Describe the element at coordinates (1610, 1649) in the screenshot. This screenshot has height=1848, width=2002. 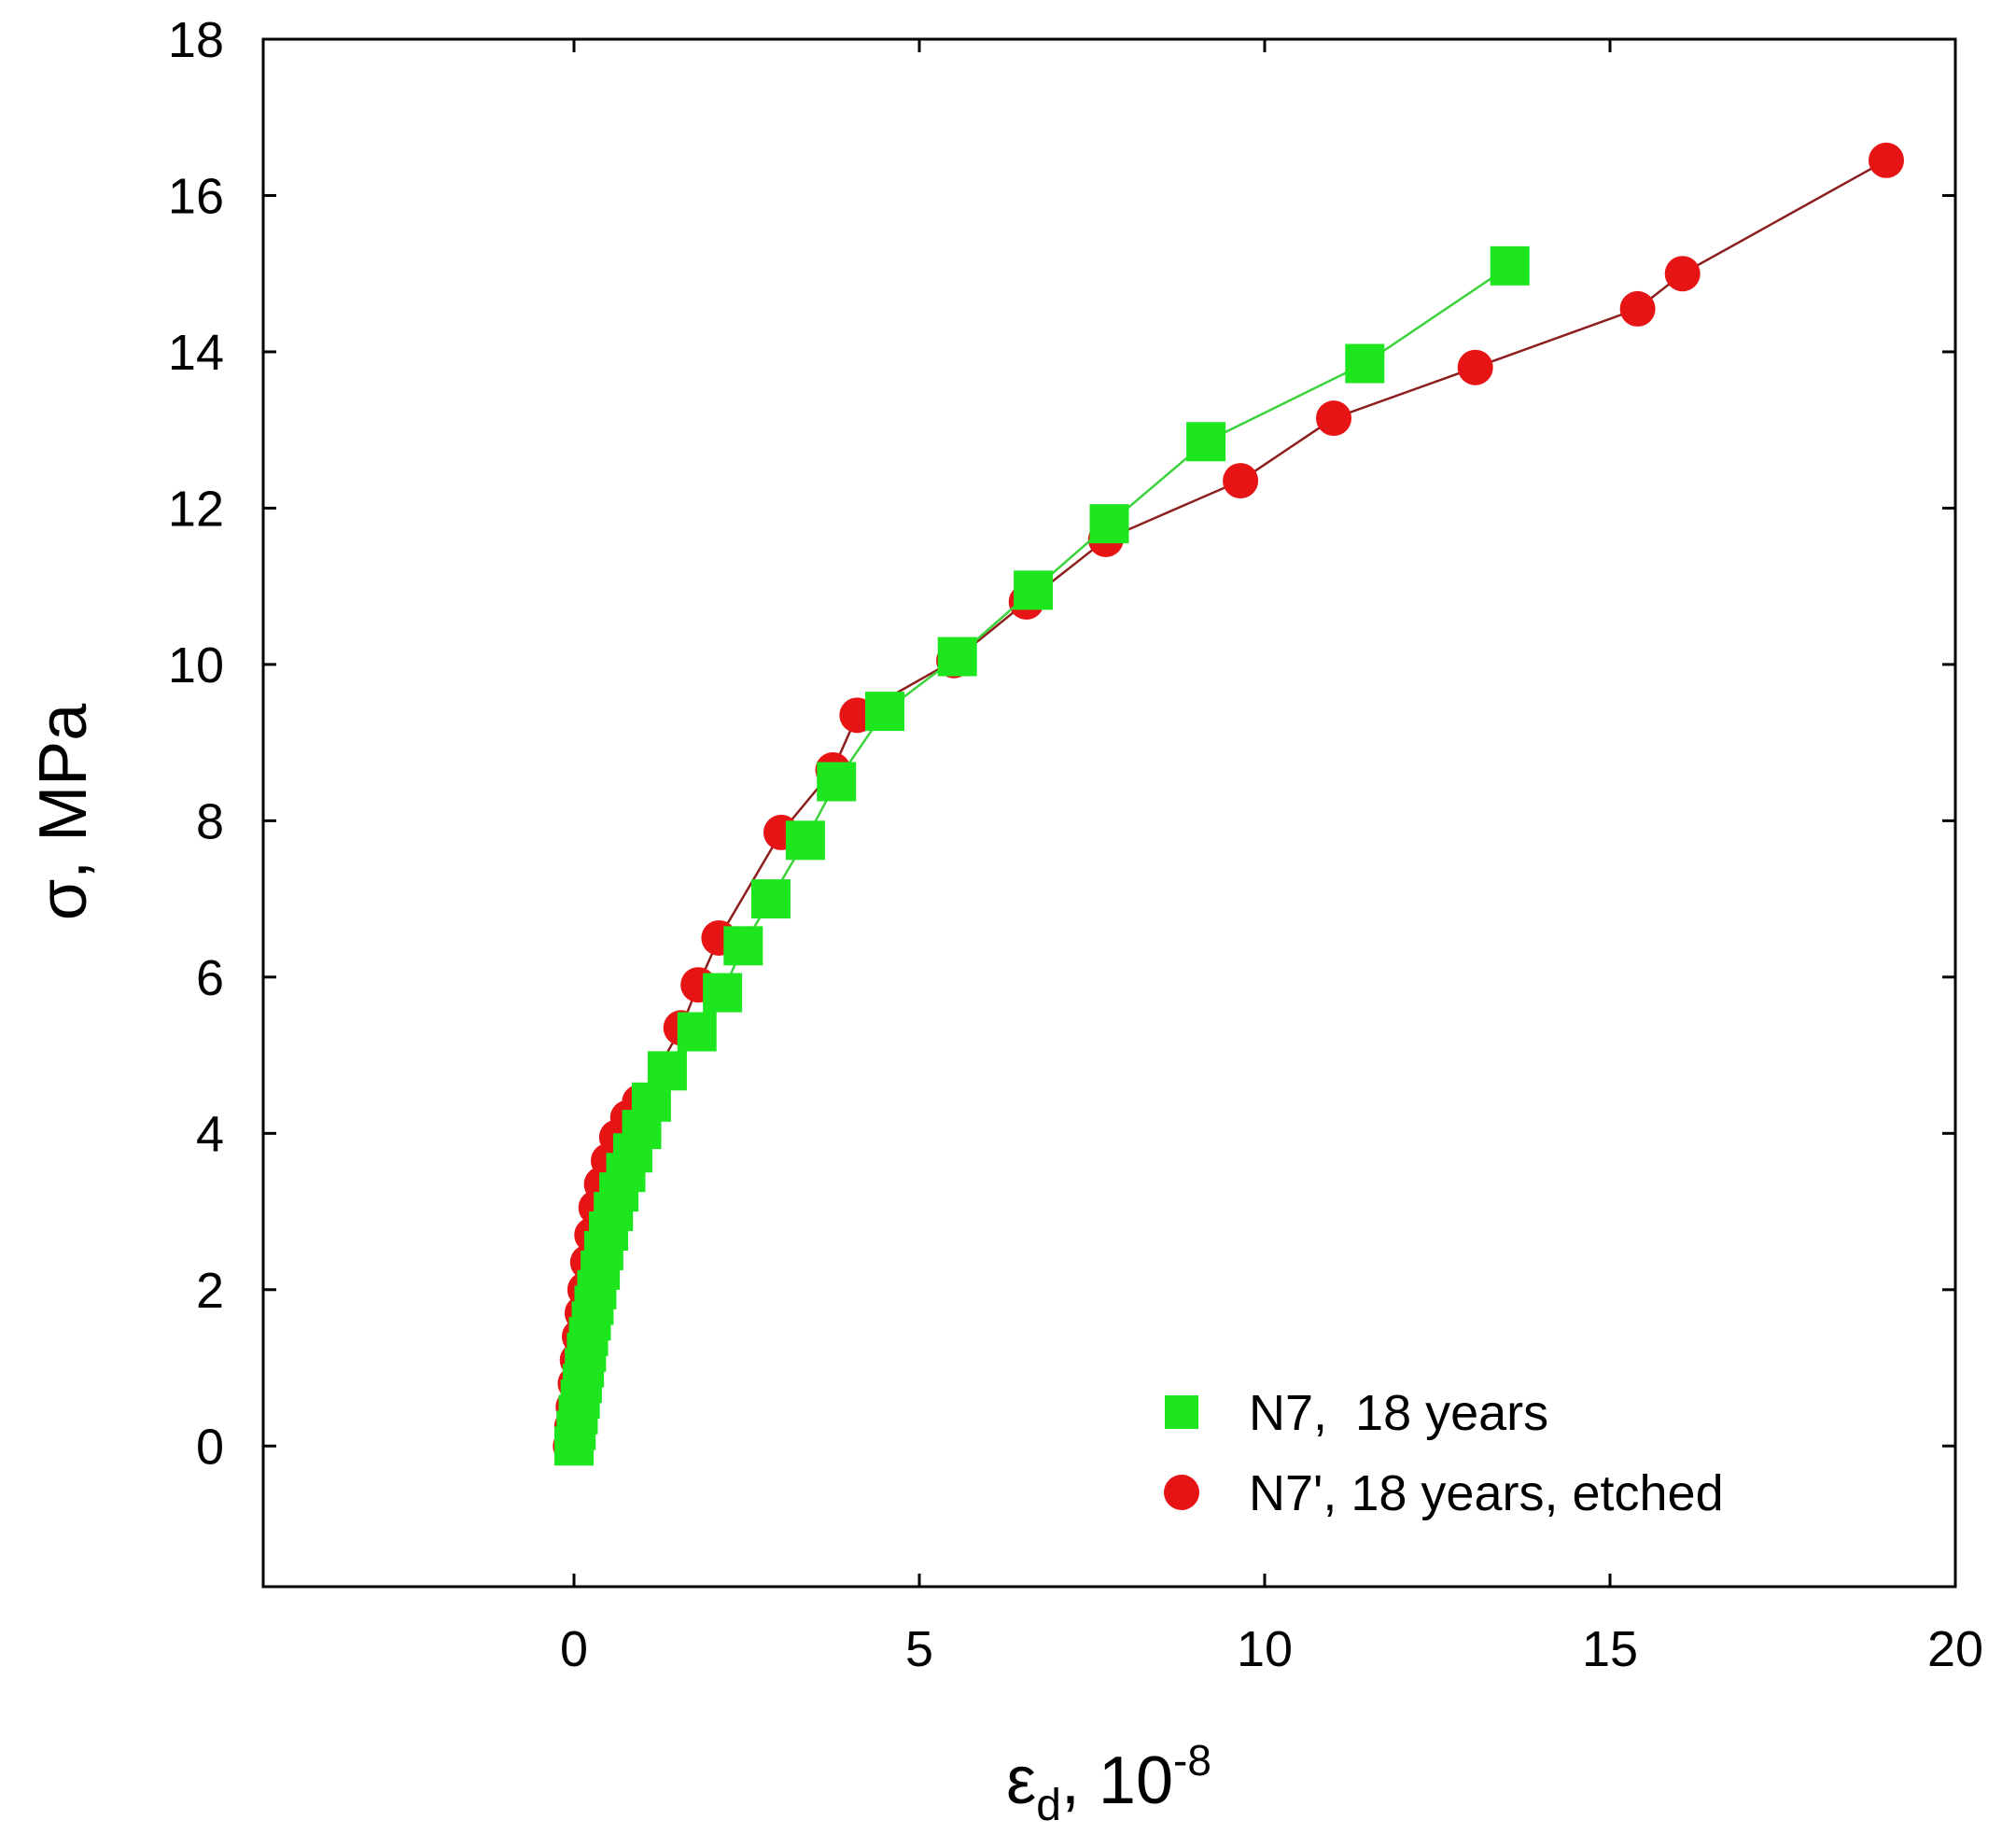
I see `x-tick-label: 15` at that location.